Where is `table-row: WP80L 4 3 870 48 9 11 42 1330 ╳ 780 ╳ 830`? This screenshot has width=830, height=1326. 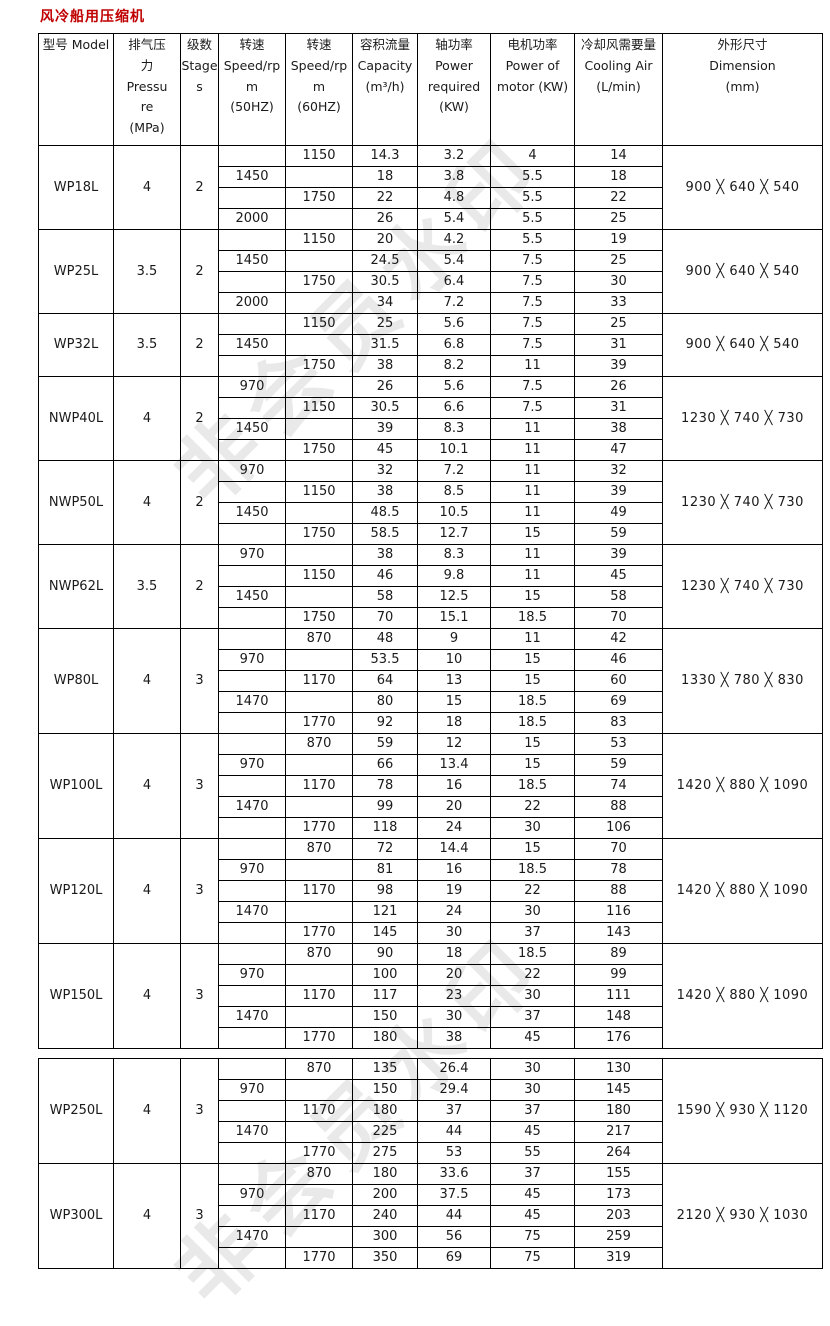 table-row: WP80L 4 3 870 48 9 11 42 1330 ╳ 780 ╳ 830 is located at coordinates (430, 681).